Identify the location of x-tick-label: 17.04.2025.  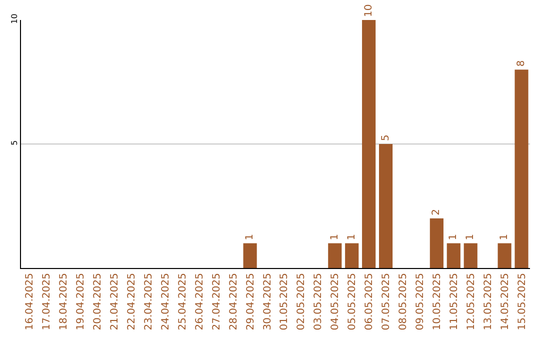
(47, 301).